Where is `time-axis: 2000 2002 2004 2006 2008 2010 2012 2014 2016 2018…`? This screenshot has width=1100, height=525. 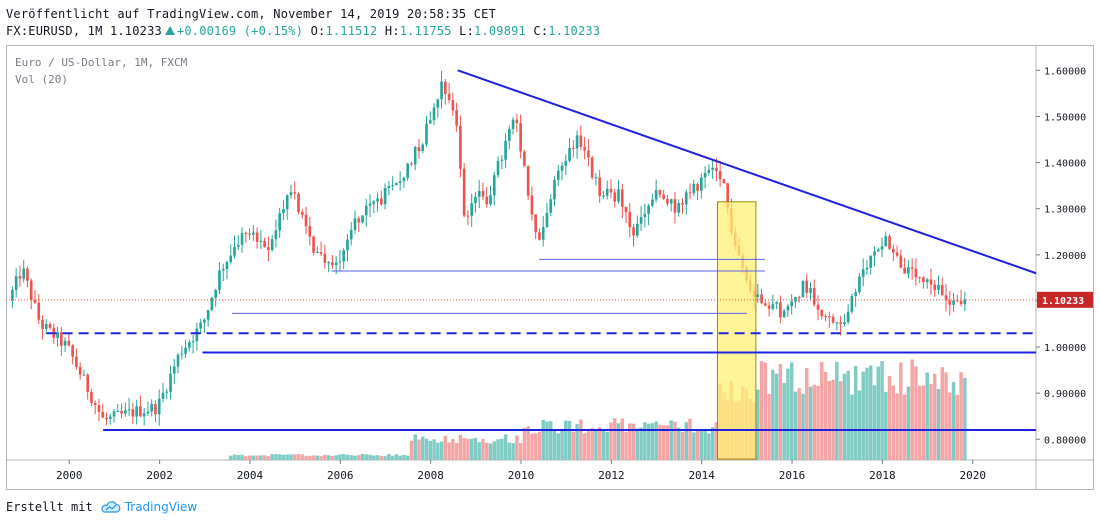
time-axis: 2000 2002 2004 2006 2008 2010 2012 2014 2016 2018… is located at coordinates (521, 471).